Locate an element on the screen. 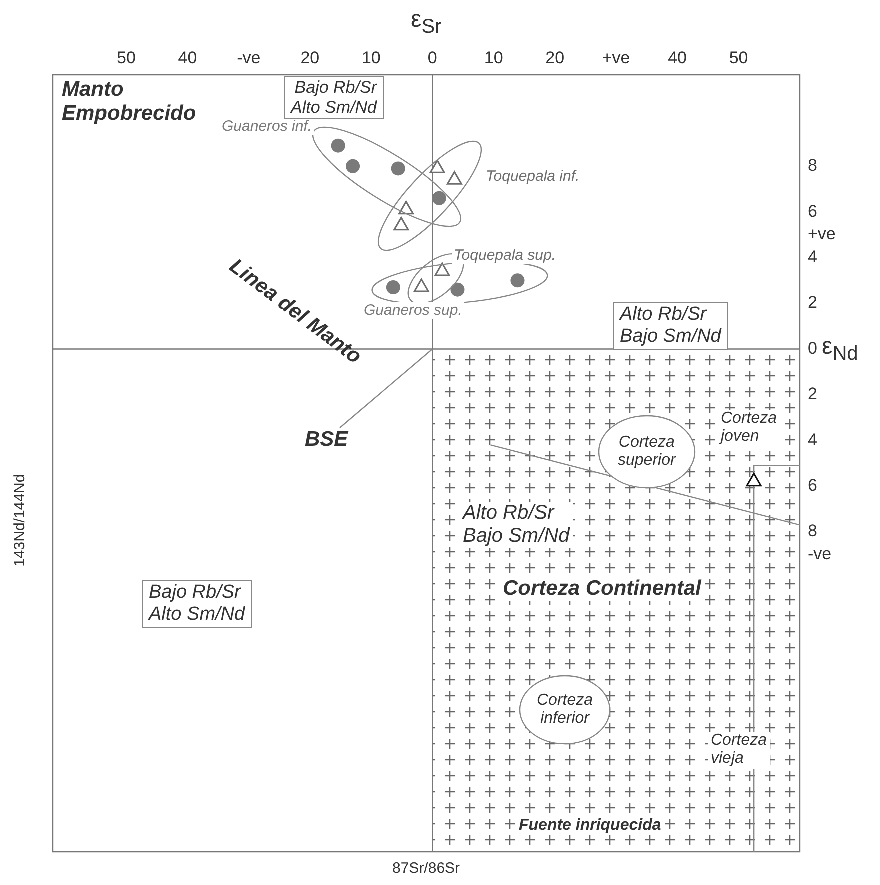 Image resolution: width=880 pixels, height=885 pixels. series-label: Toquepala inf. is located at coordinates (533, 177).